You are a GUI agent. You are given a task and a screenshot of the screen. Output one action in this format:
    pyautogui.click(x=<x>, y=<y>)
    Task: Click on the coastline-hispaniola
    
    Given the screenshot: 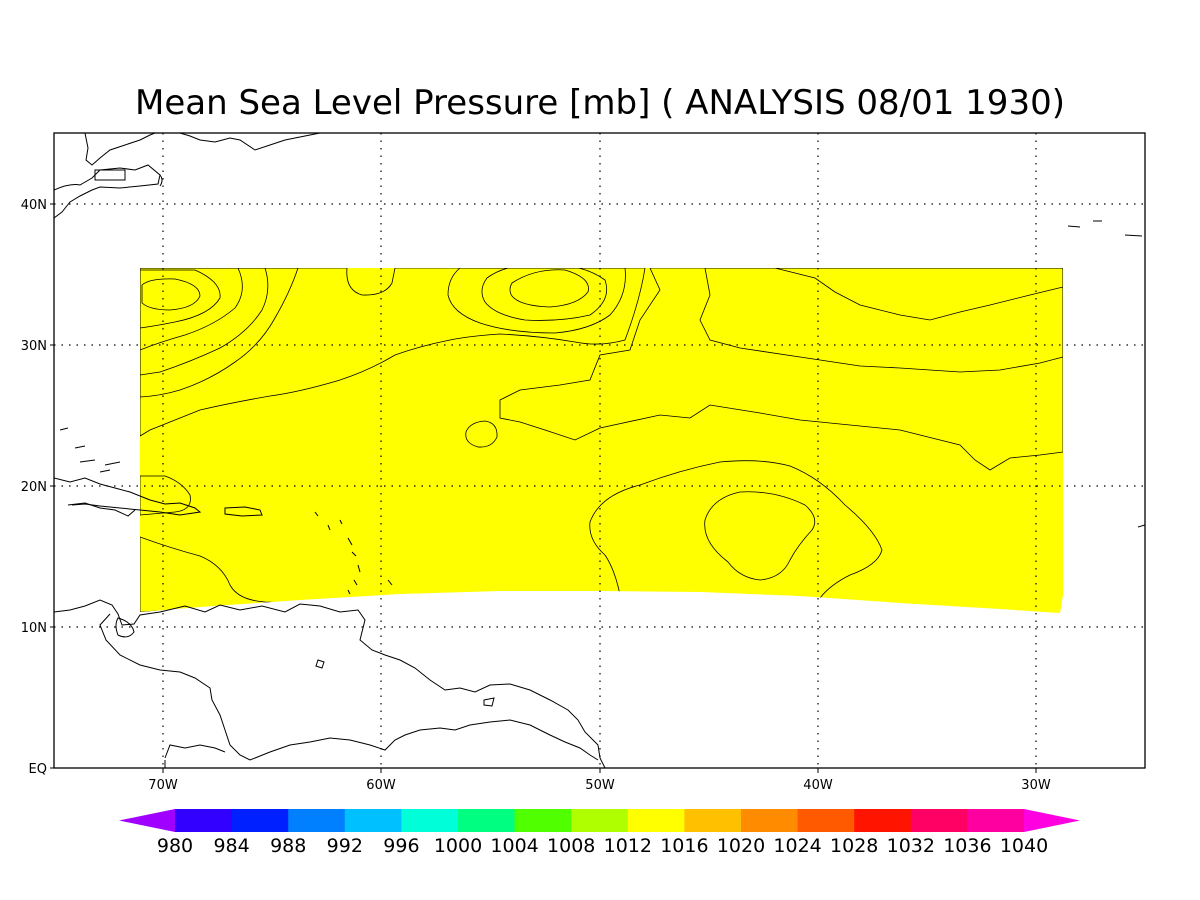 What is the action you would take?
    pyautogui.click(x=101, y=509)
    